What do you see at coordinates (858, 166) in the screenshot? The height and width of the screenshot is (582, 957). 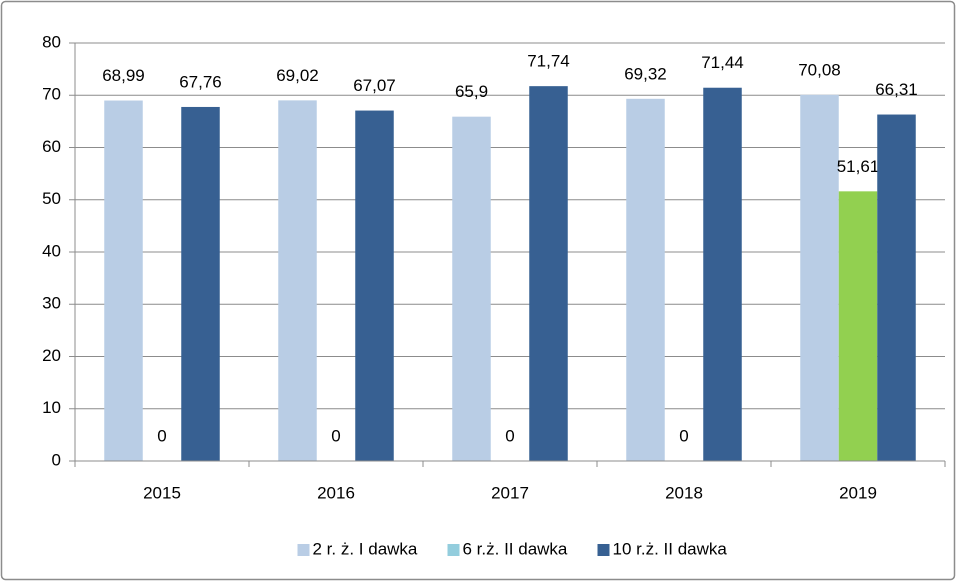 I see `value-label: 51,61` at bounding box center [858, 166].